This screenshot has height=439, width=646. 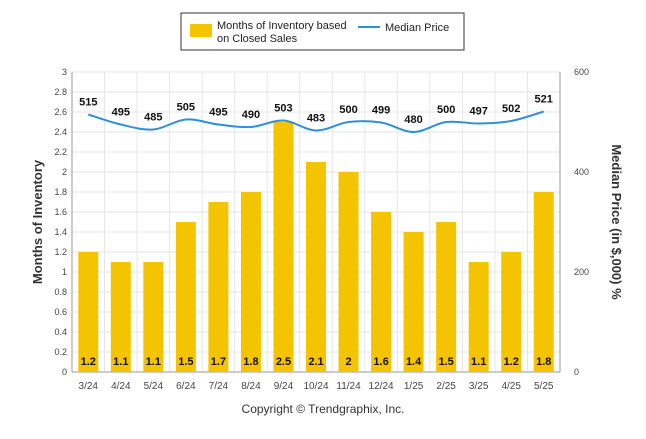 What do you see at coordinates (251, 115) in the screenshot?
I see `line-value-label: 490` at bounding box center [251, 115].